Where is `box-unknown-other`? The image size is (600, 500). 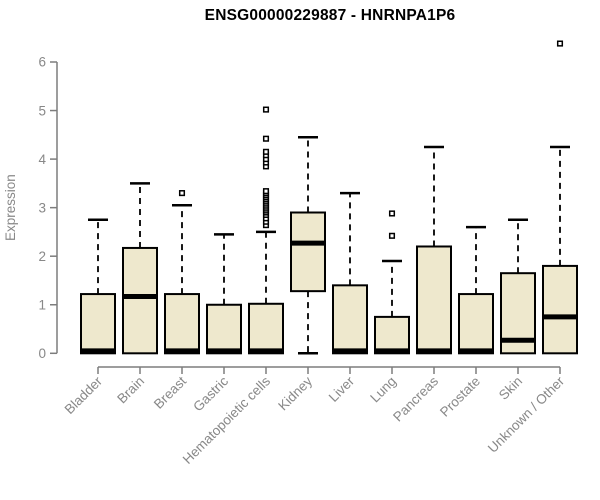 box-unknown-other is located at coordinates (560, 309).